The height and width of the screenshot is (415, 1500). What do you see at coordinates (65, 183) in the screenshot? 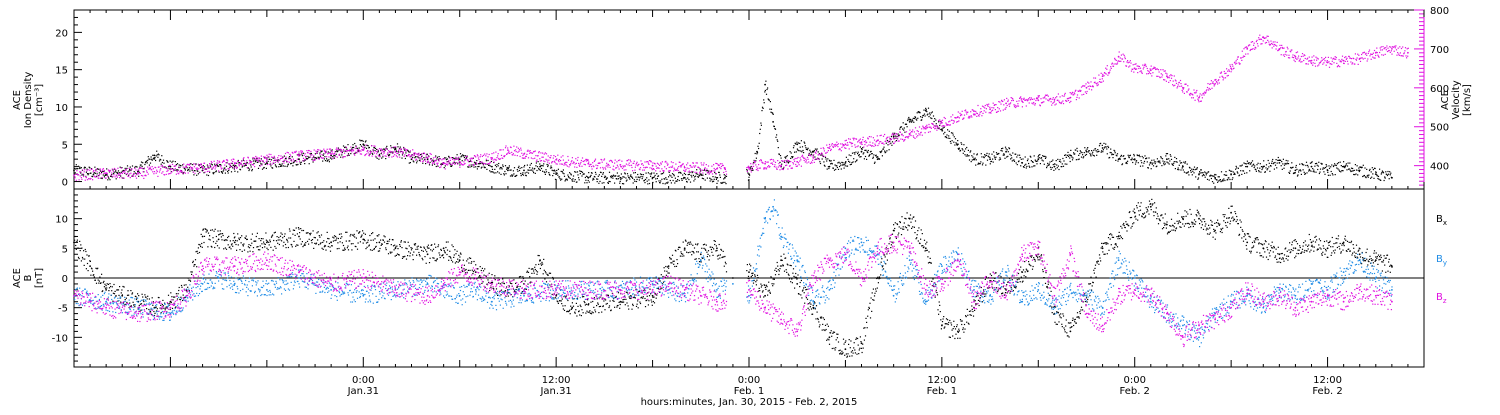
I see `top-left-tick-label: 0` at bounding box center [65, 183].